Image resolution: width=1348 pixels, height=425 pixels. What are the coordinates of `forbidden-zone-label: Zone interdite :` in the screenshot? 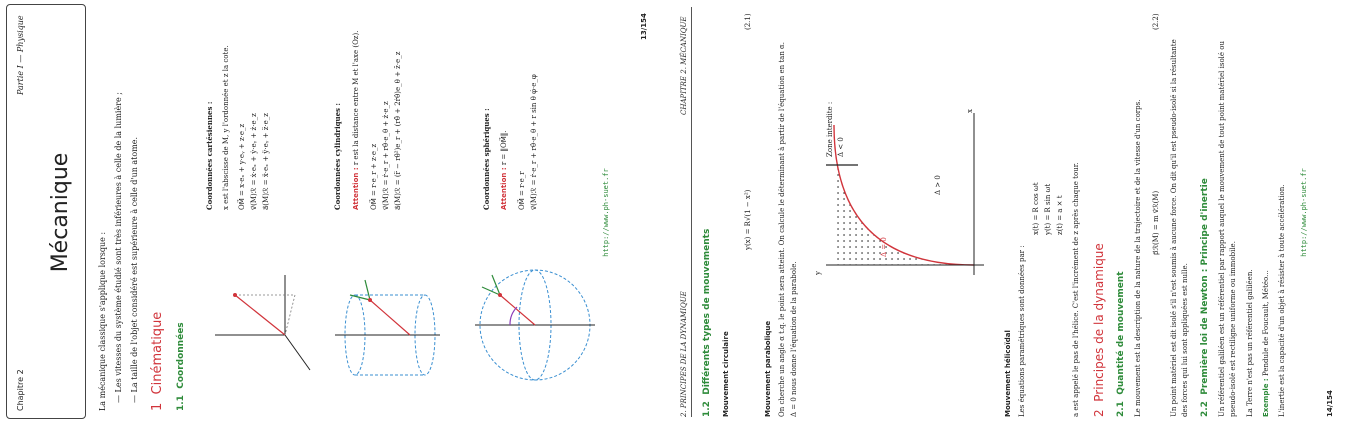 It's located at (830, 129).